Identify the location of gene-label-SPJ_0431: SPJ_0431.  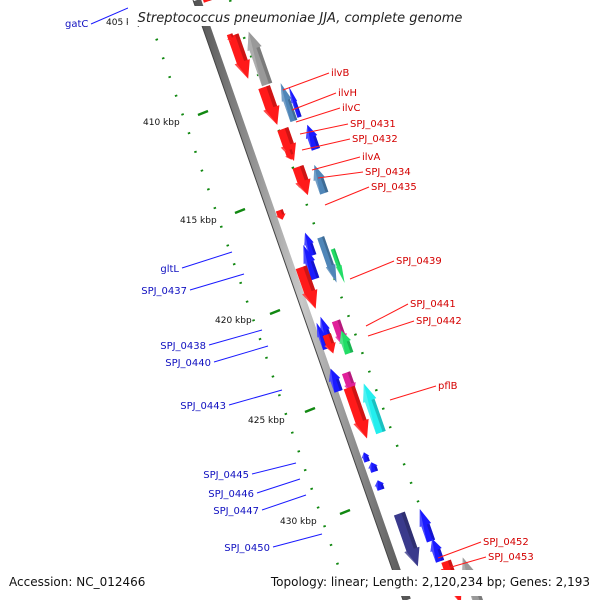
(373, 124).